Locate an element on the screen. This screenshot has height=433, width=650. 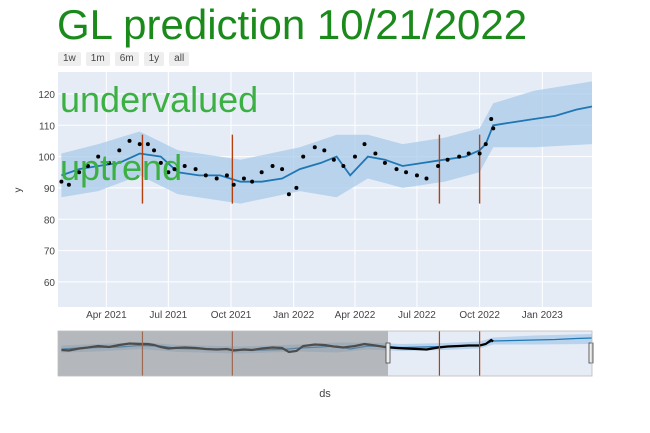
y-tick-label: 100 is located at coordinates (46, 158).